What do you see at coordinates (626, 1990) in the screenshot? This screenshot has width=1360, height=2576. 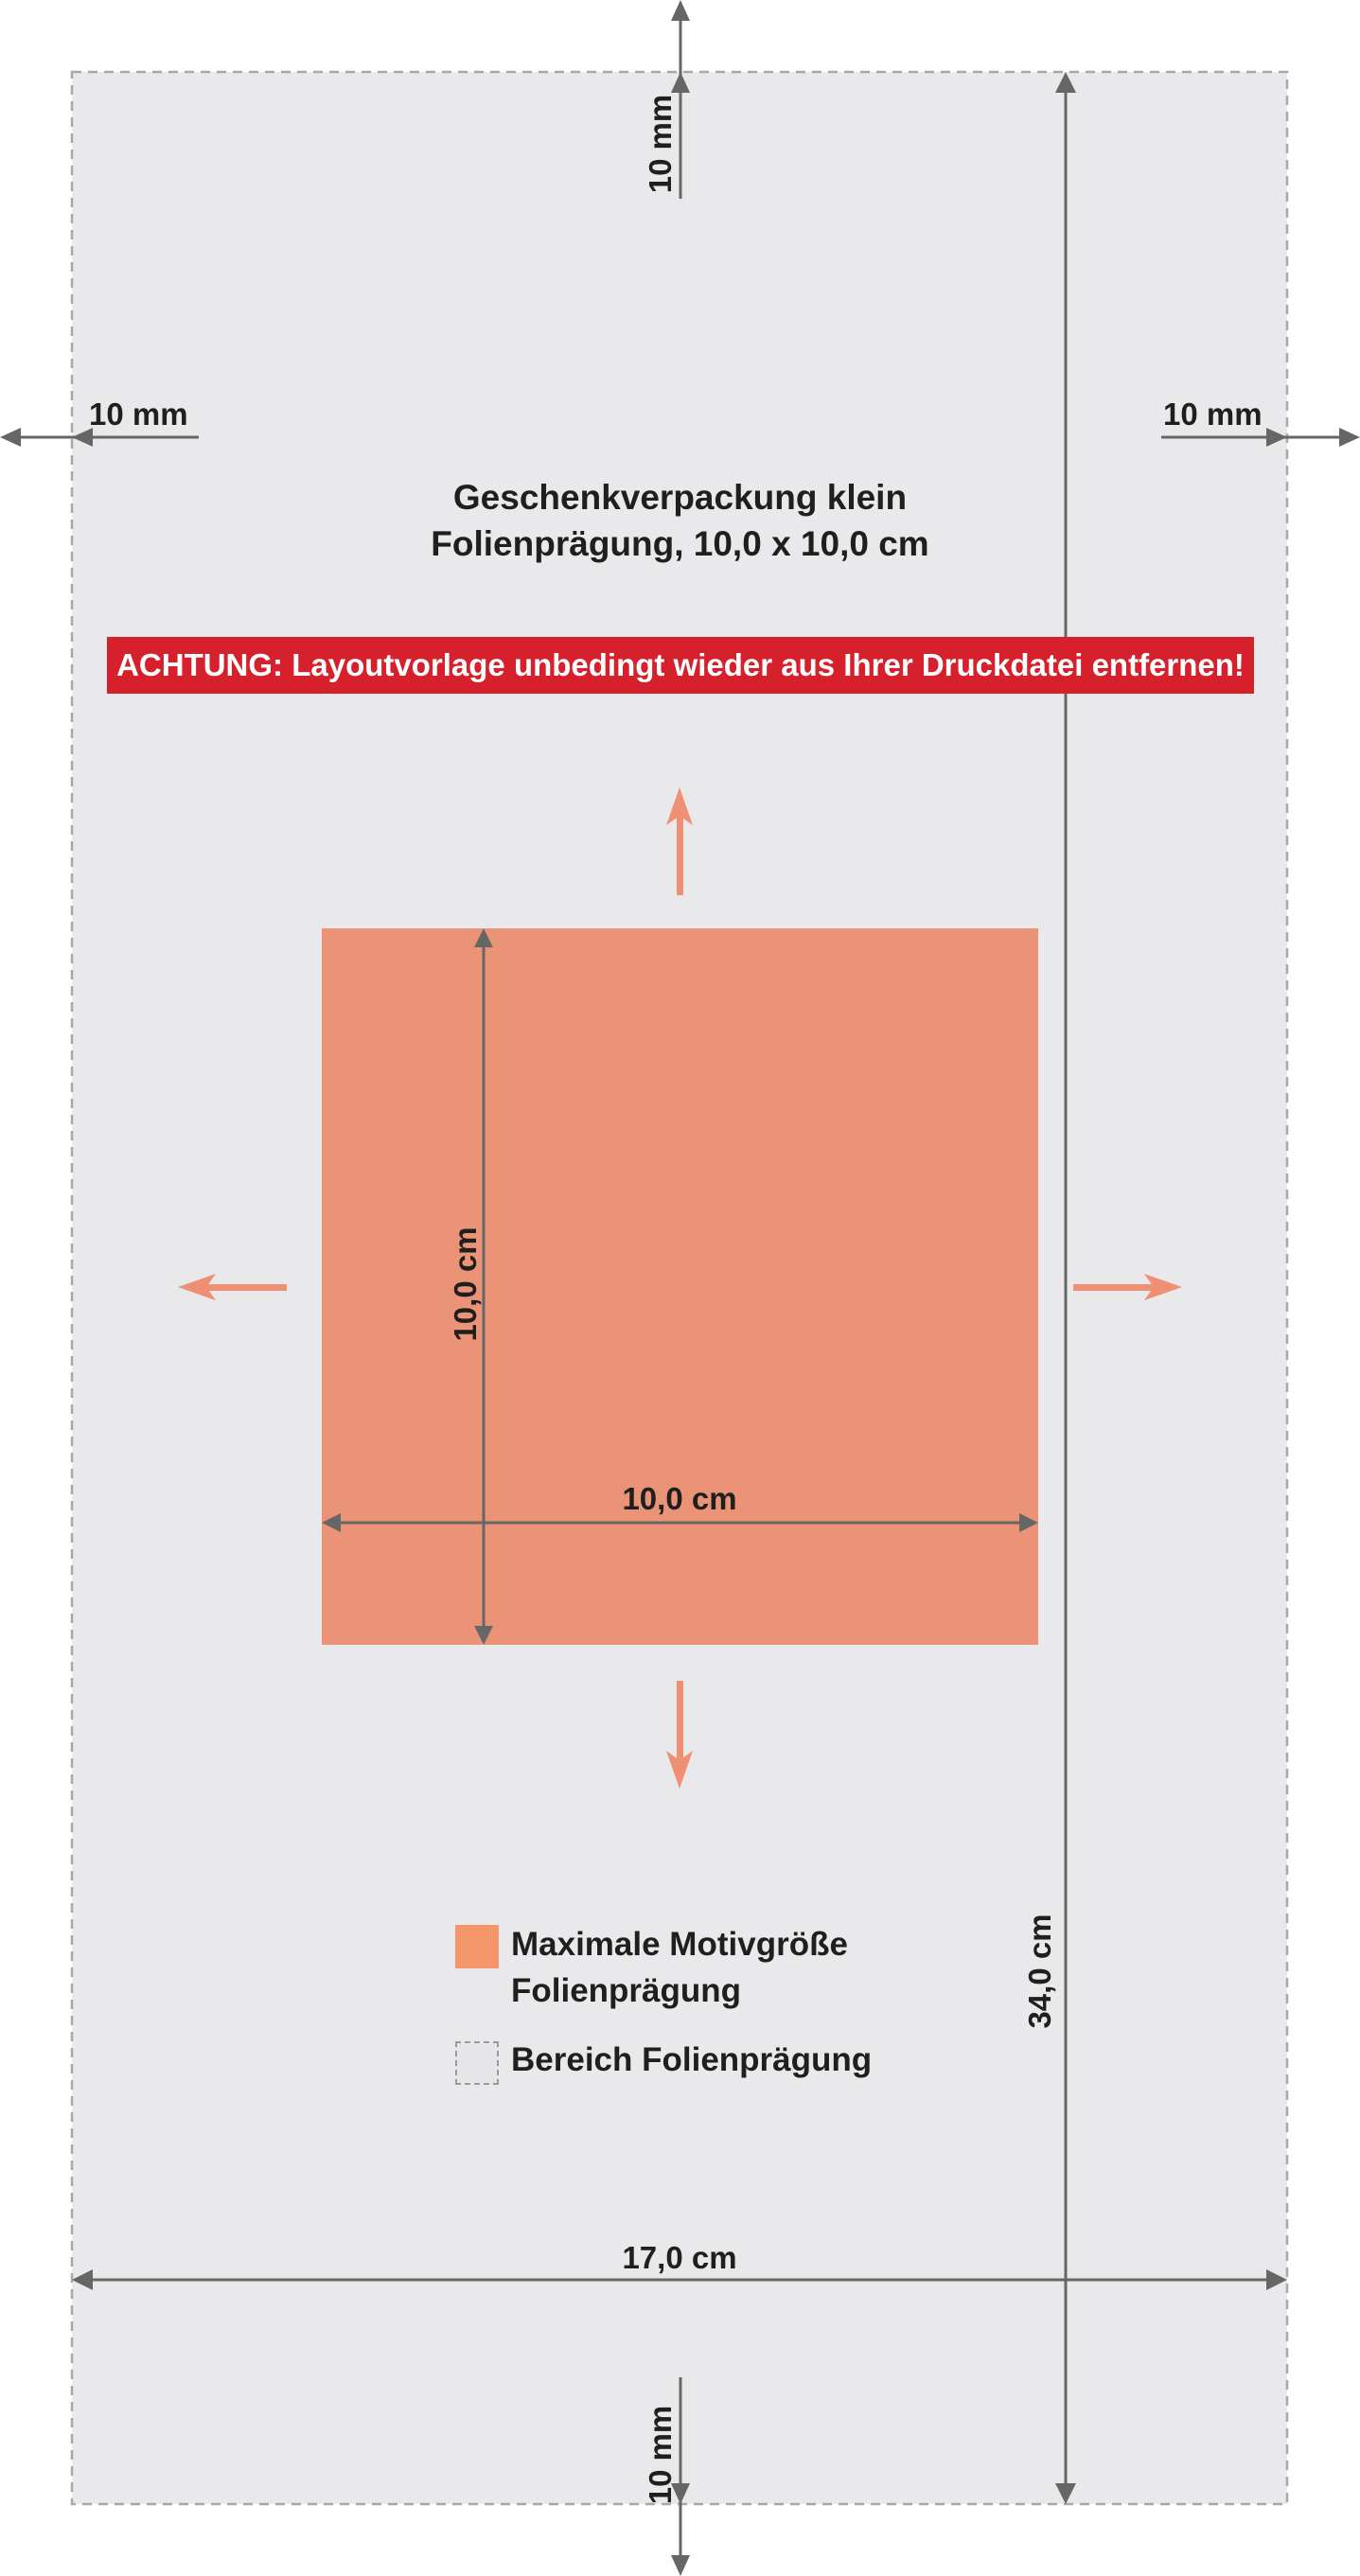 I see `legend-motif-line-2: Folienprägung` at bounding box center [626, 1990].